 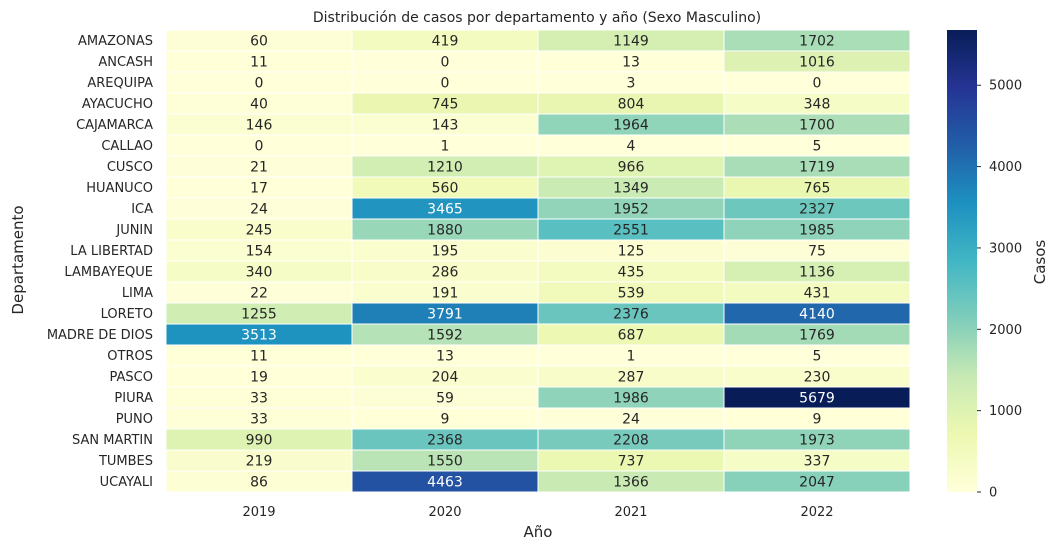 What do you see at coordinates (1005, 167) in the screenshot?
I see `colorbar-tick-label: 4000` at bounding box center [1005, 167].